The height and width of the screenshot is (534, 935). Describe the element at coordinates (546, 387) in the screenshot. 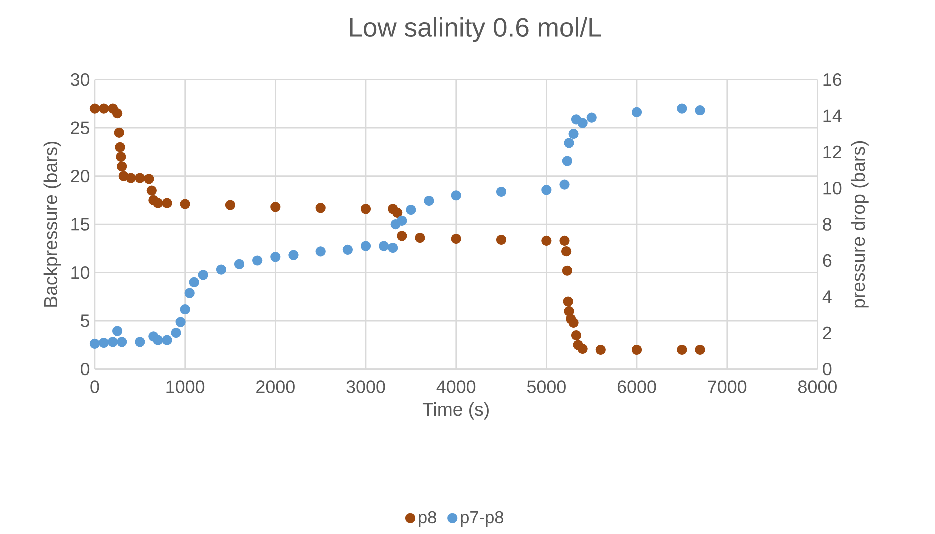

I see `x-tick-label: 5000` at that location.